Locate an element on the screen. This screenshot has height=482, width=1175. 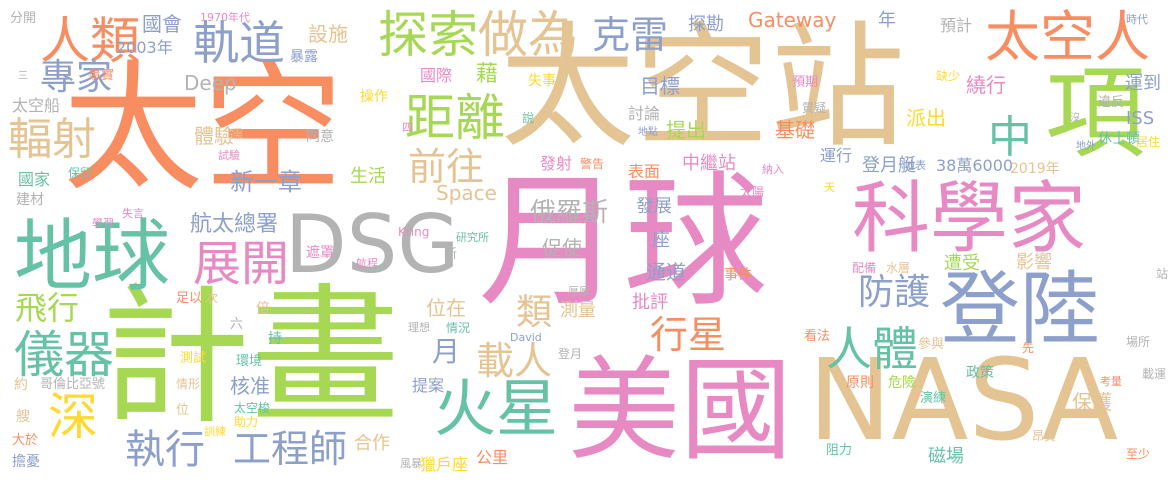
word-fushe: 輻射 is located at coordinates (52, 139).